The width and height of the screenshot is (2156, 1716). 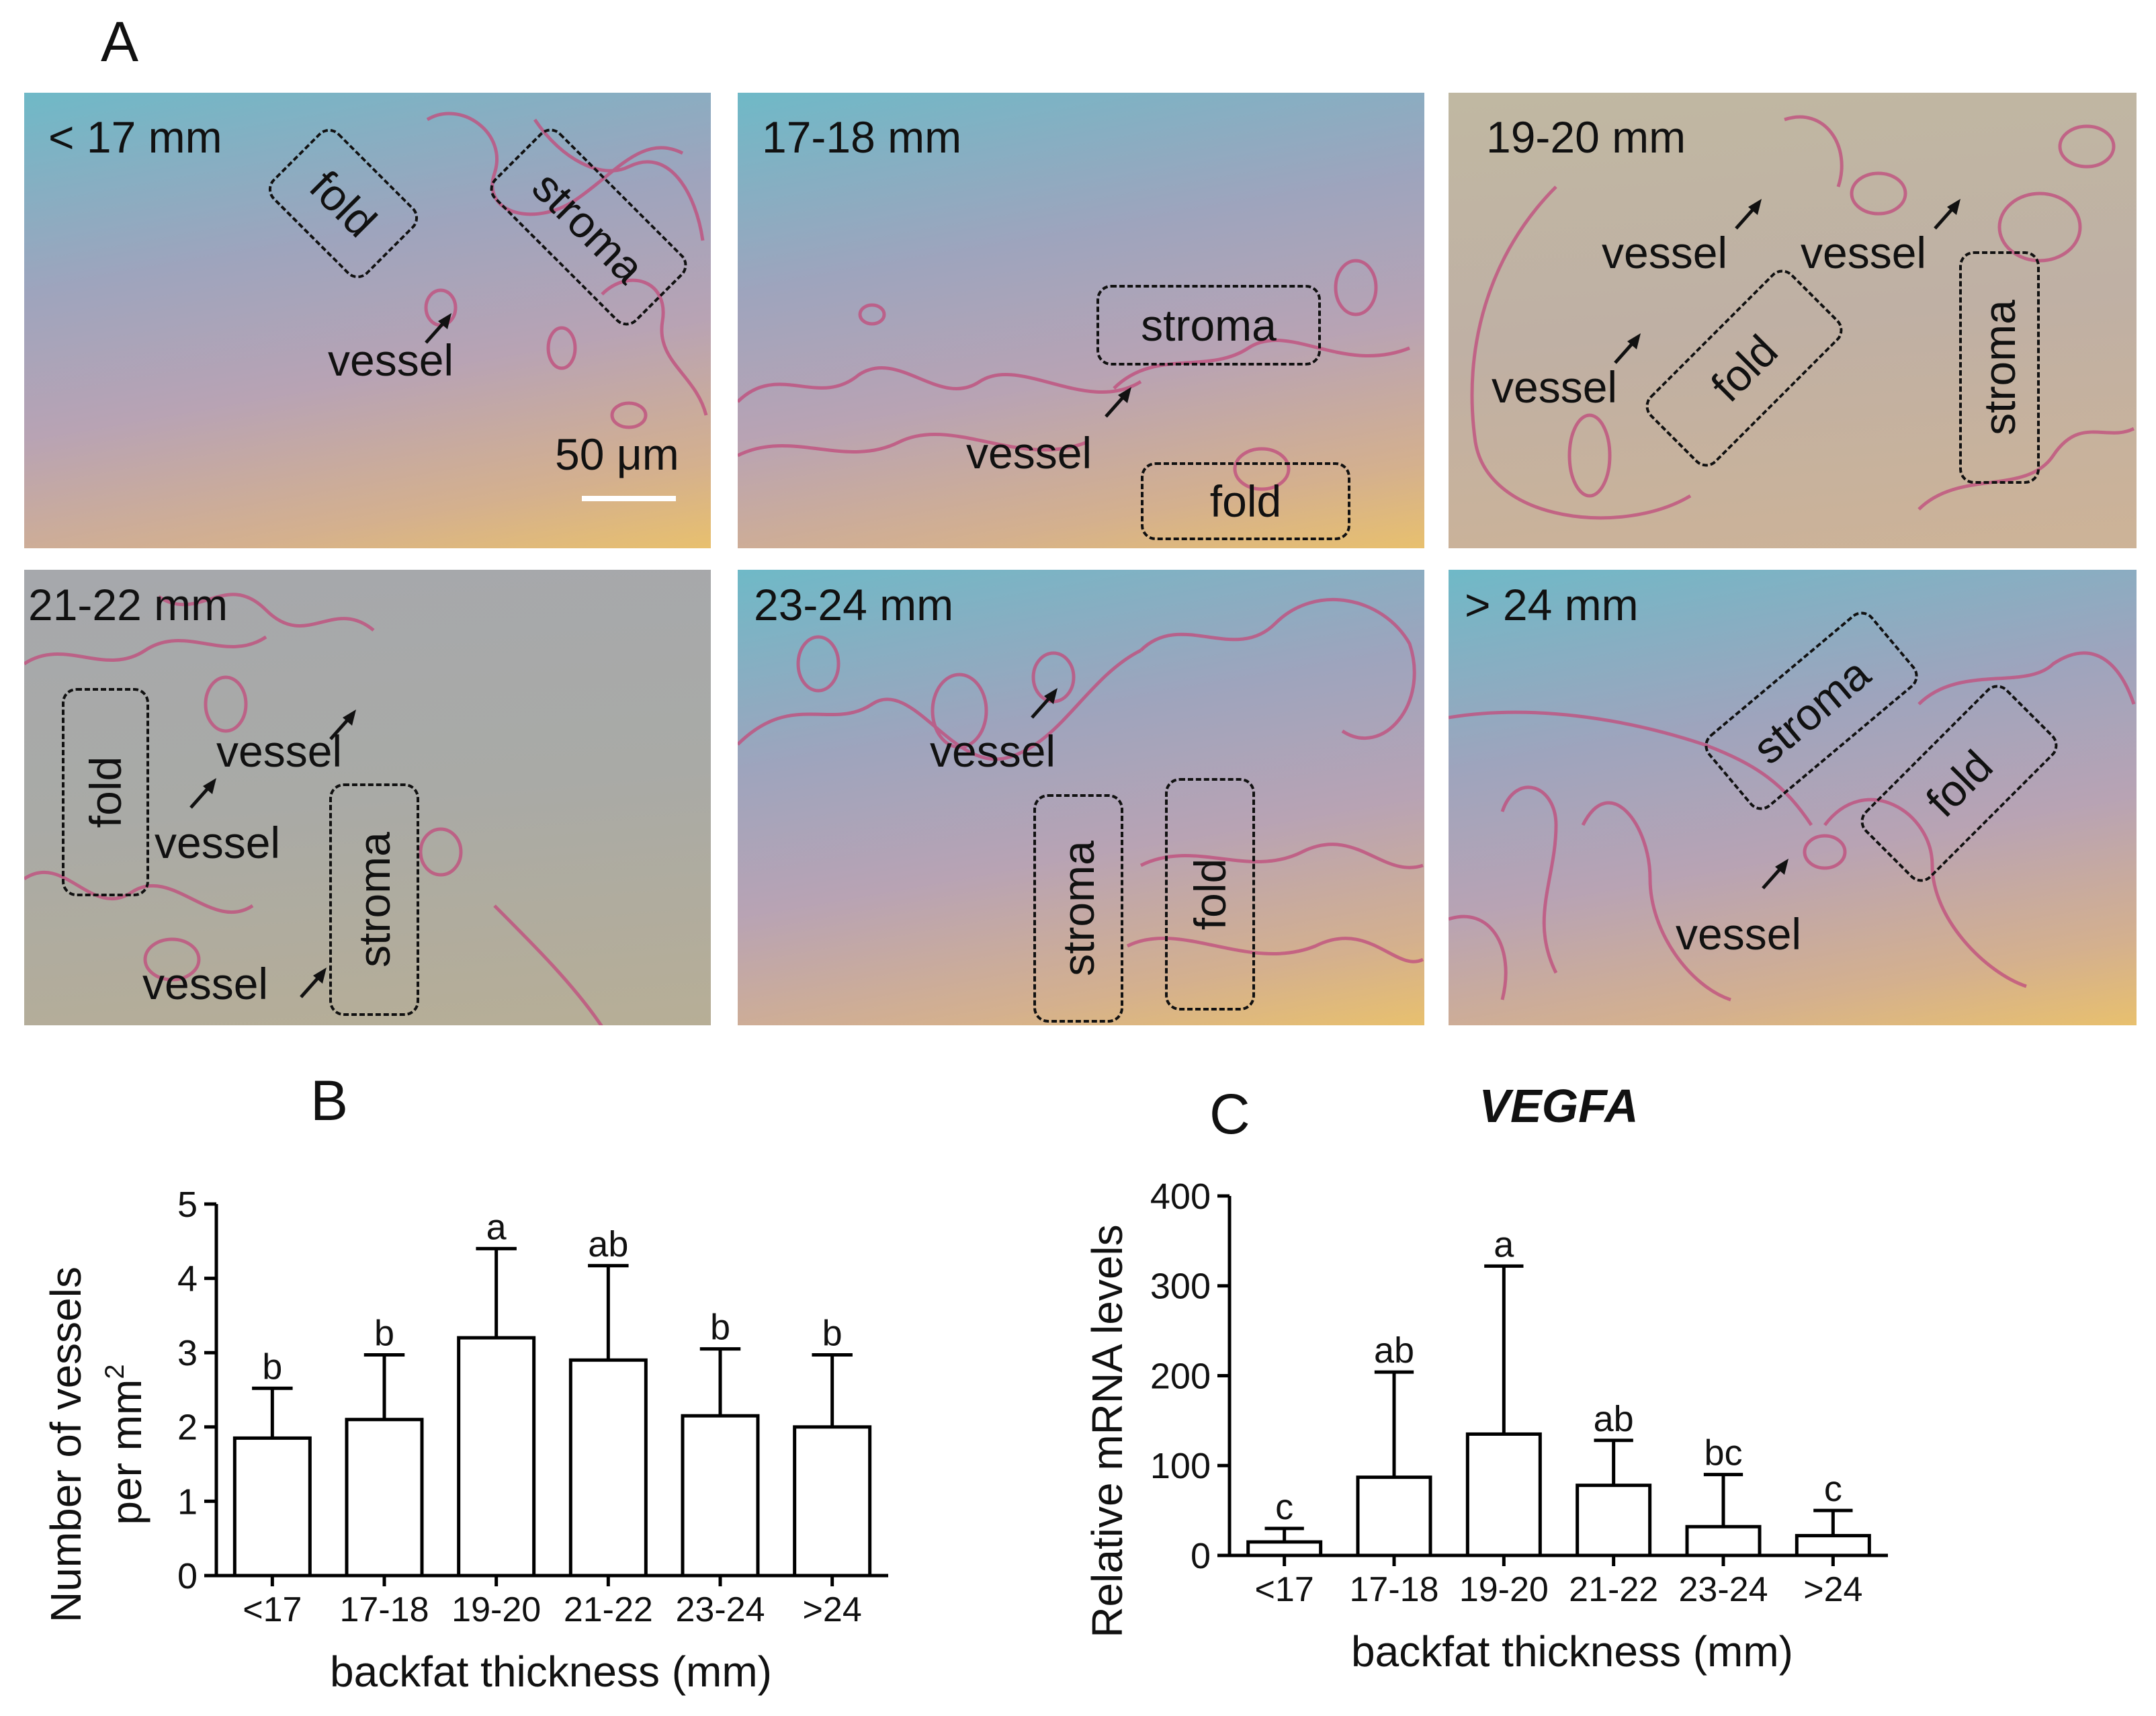 What do you see at coordinates (1558, 1106) in the screenshot?
I see `chart-title-c: VEGFA` at bounding box center [1558, 1106].